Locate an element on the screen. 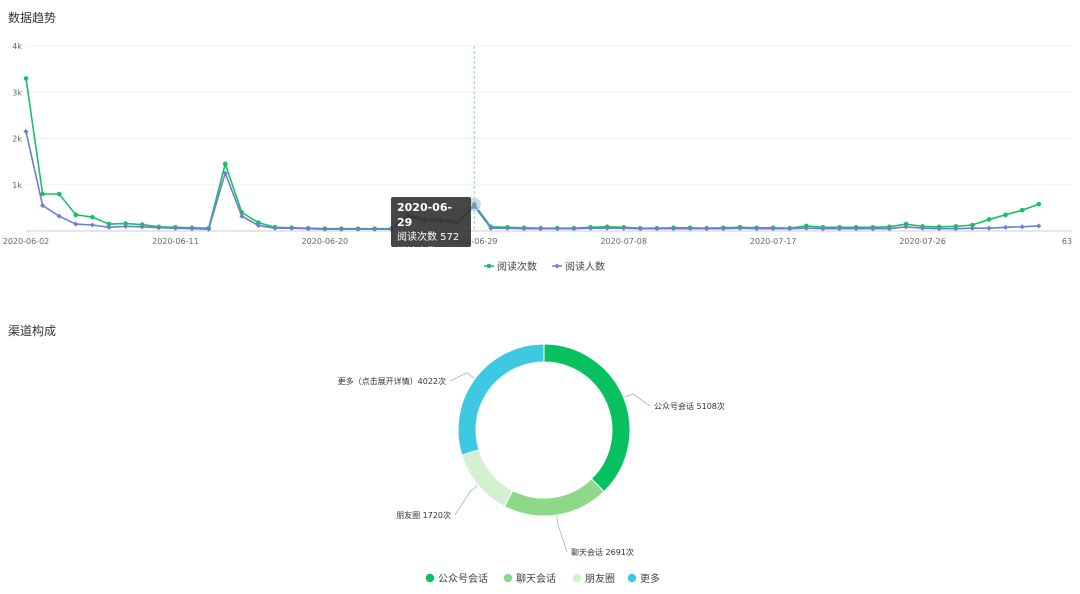 The image size is (1080, 594). slice-official-account is located at coordinates (587, 418).